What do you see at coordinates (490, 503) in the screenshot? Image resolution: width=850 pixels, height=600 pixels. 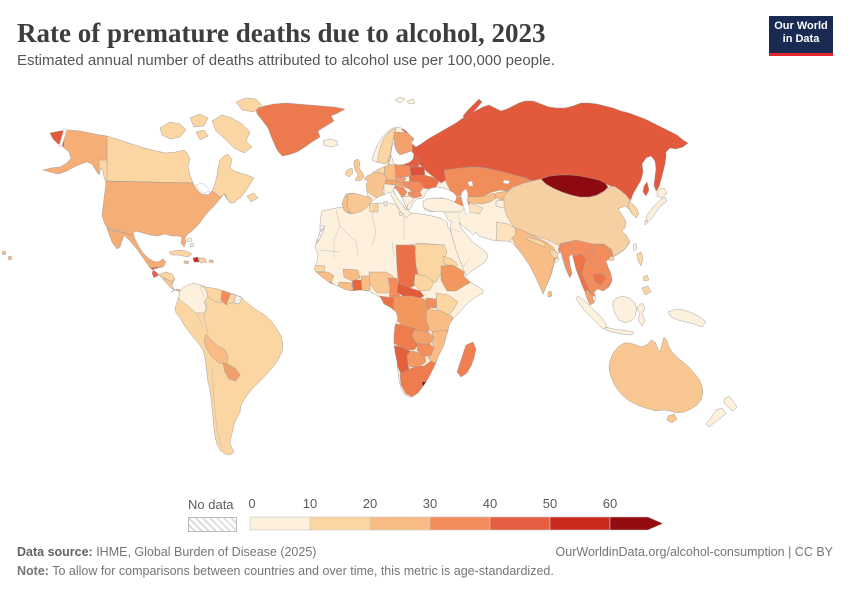 I see `svg-text: 40` at bounding box center [490, 503].